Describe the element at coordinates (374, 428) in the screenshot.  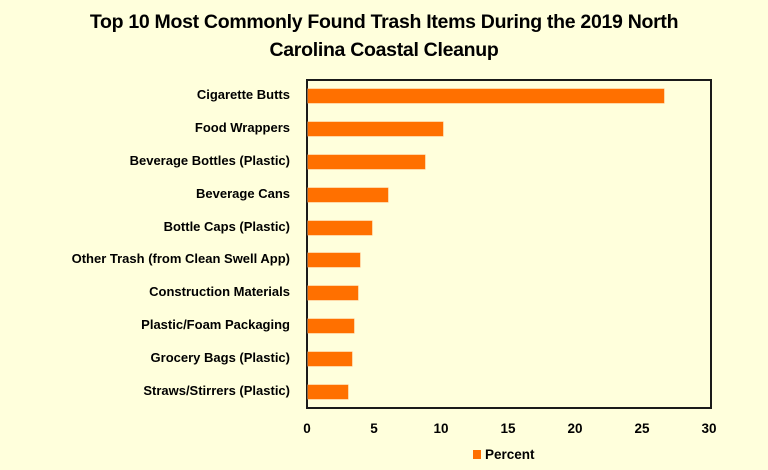
I see `x-tick-label: 5` at that location.